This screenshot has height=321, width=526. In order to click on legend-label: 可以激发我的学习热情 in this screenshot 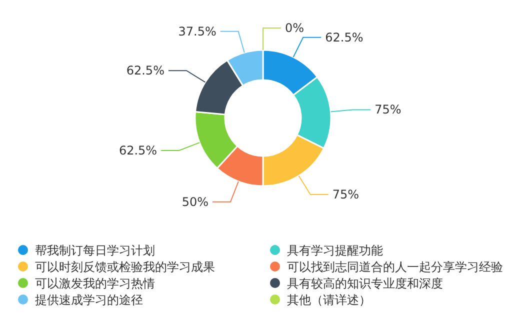, I will do `click(95, 283)`.